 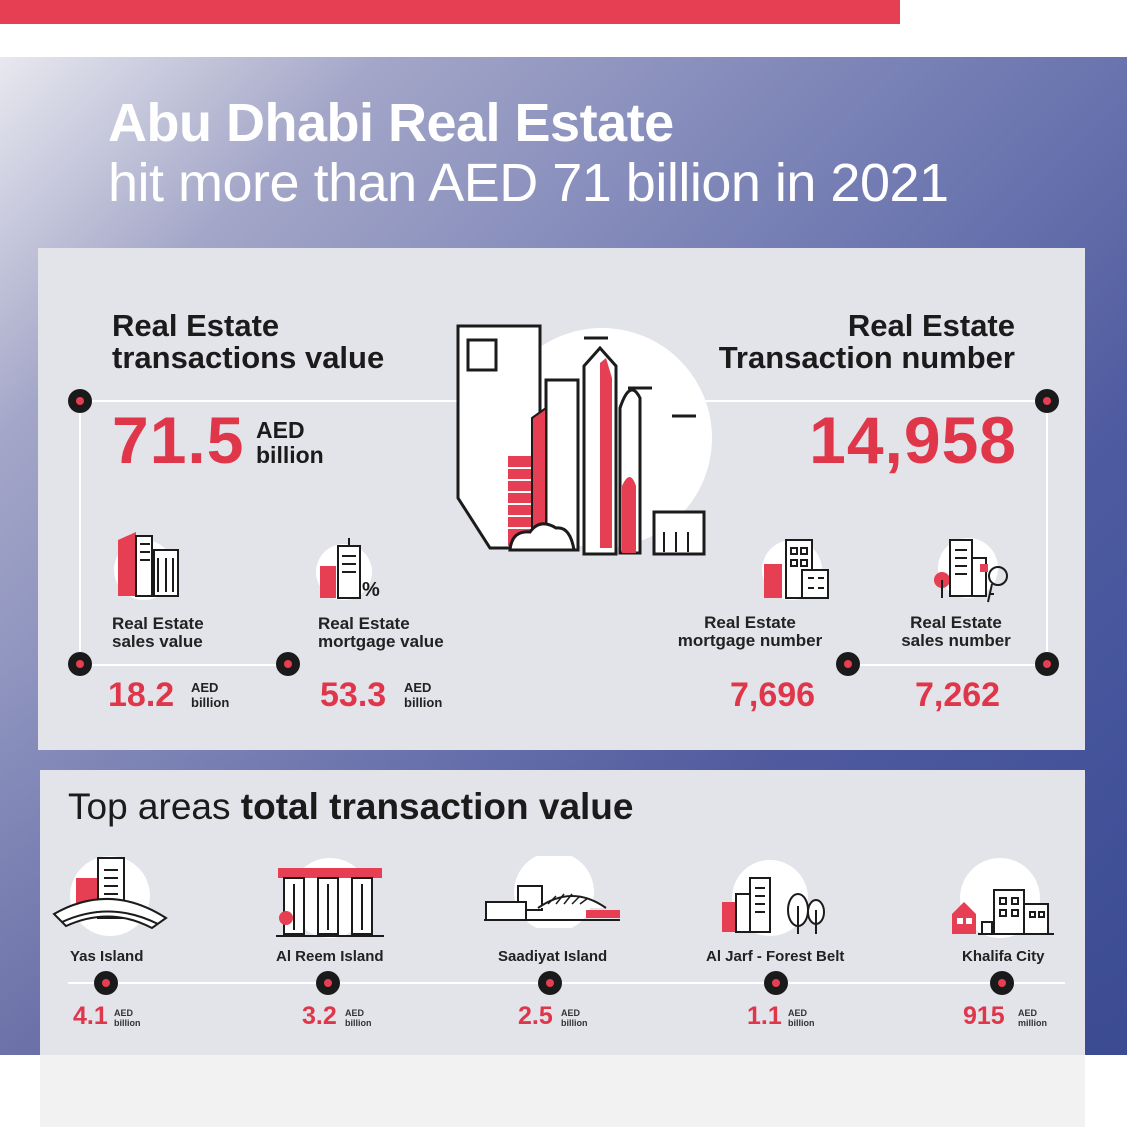 I want to click on forest-belt-icon, so click(x=773, y=898).